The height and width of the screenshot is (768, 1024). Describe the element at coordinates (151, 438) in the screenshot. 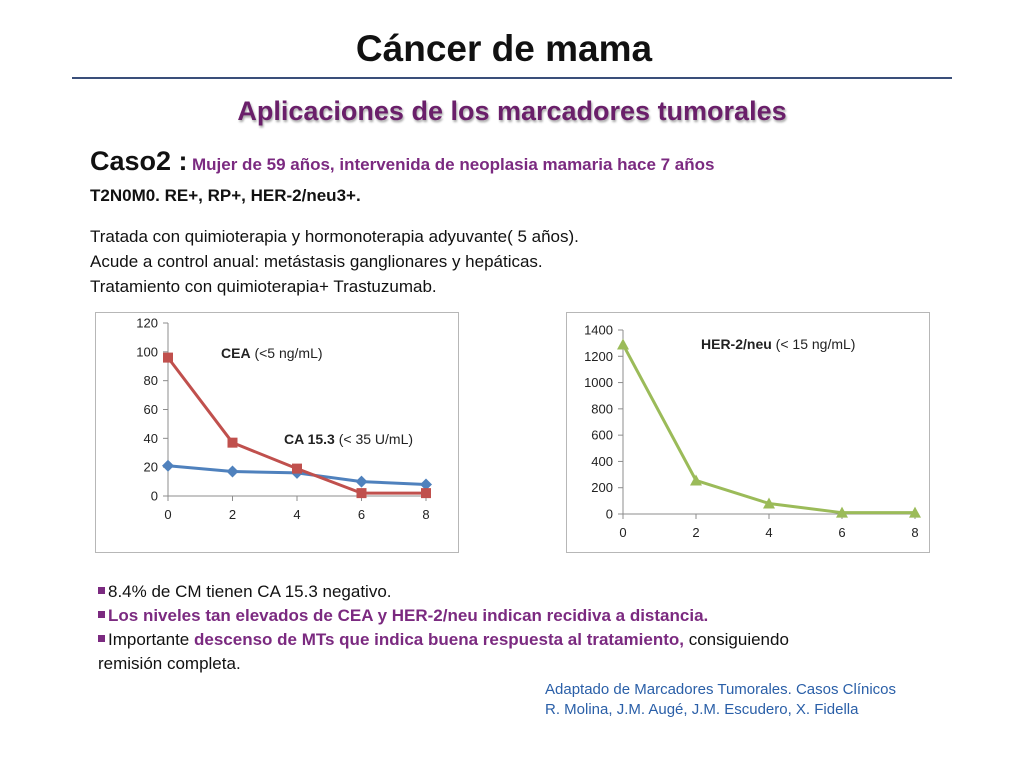

I see `y-tick-label: 40` at that location.